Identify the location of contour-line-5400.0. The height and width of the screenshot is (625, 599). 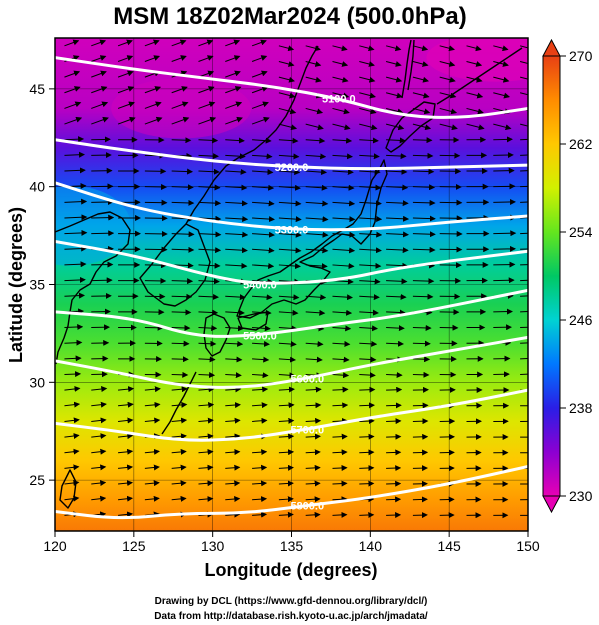
(291, 262).